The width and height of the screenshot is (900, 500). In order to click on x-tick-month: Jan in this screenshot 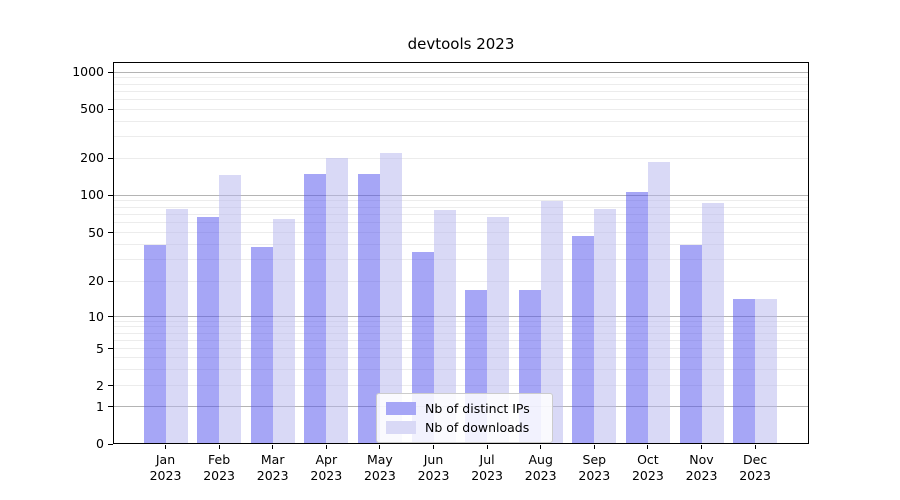, I will do `click(165, 459)`.